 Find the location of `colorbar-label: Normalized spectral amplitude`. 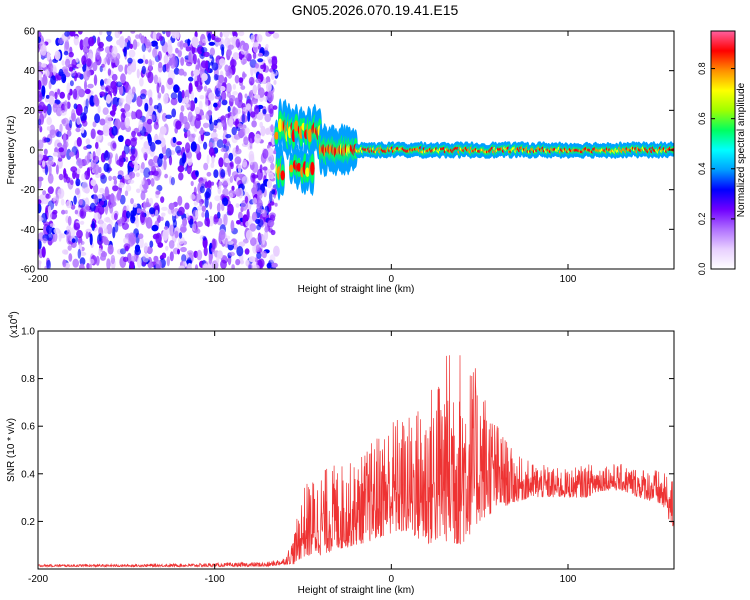

colorbar-label: Normalized spectral amplitude is located at coordinates (741, 149).